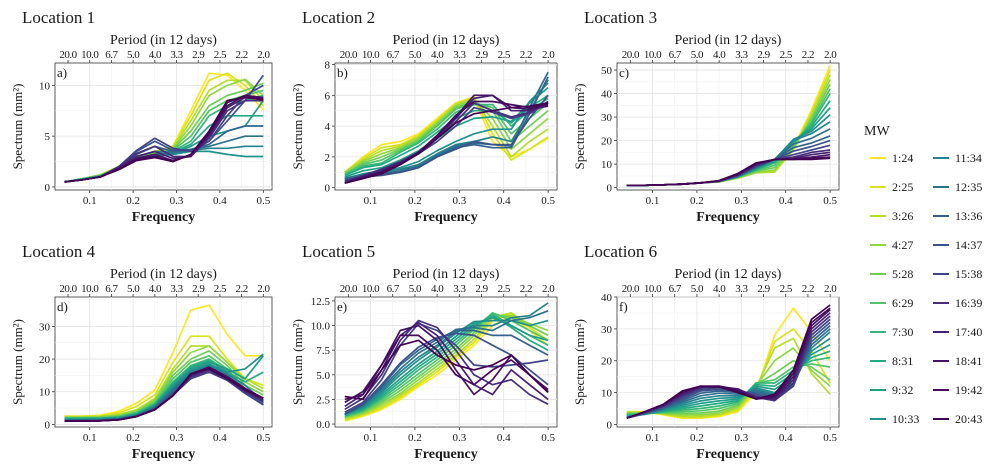 The image size is (993, 470). What do you see at coordinates (902, 332) in the screenshot?
I see `legend-label: 7:30` at bounding box center [902, 332].